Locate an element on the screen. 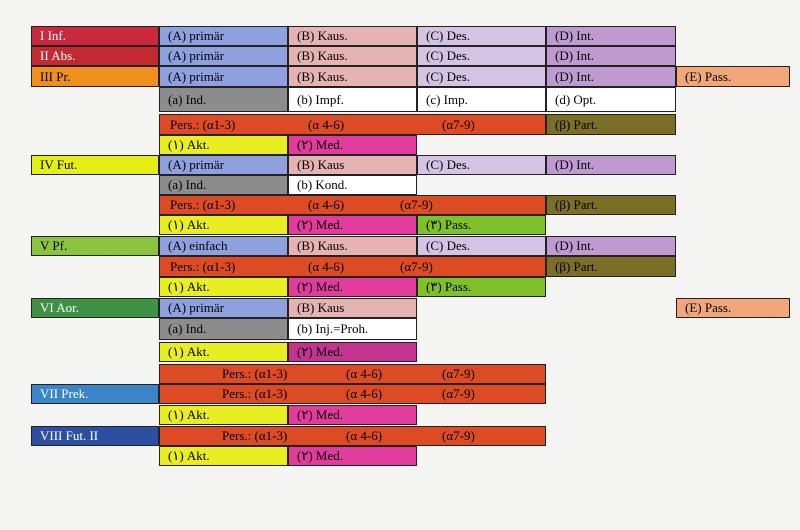  mood-c-imp: (c) Imp. is located at coordinates (481, 99).